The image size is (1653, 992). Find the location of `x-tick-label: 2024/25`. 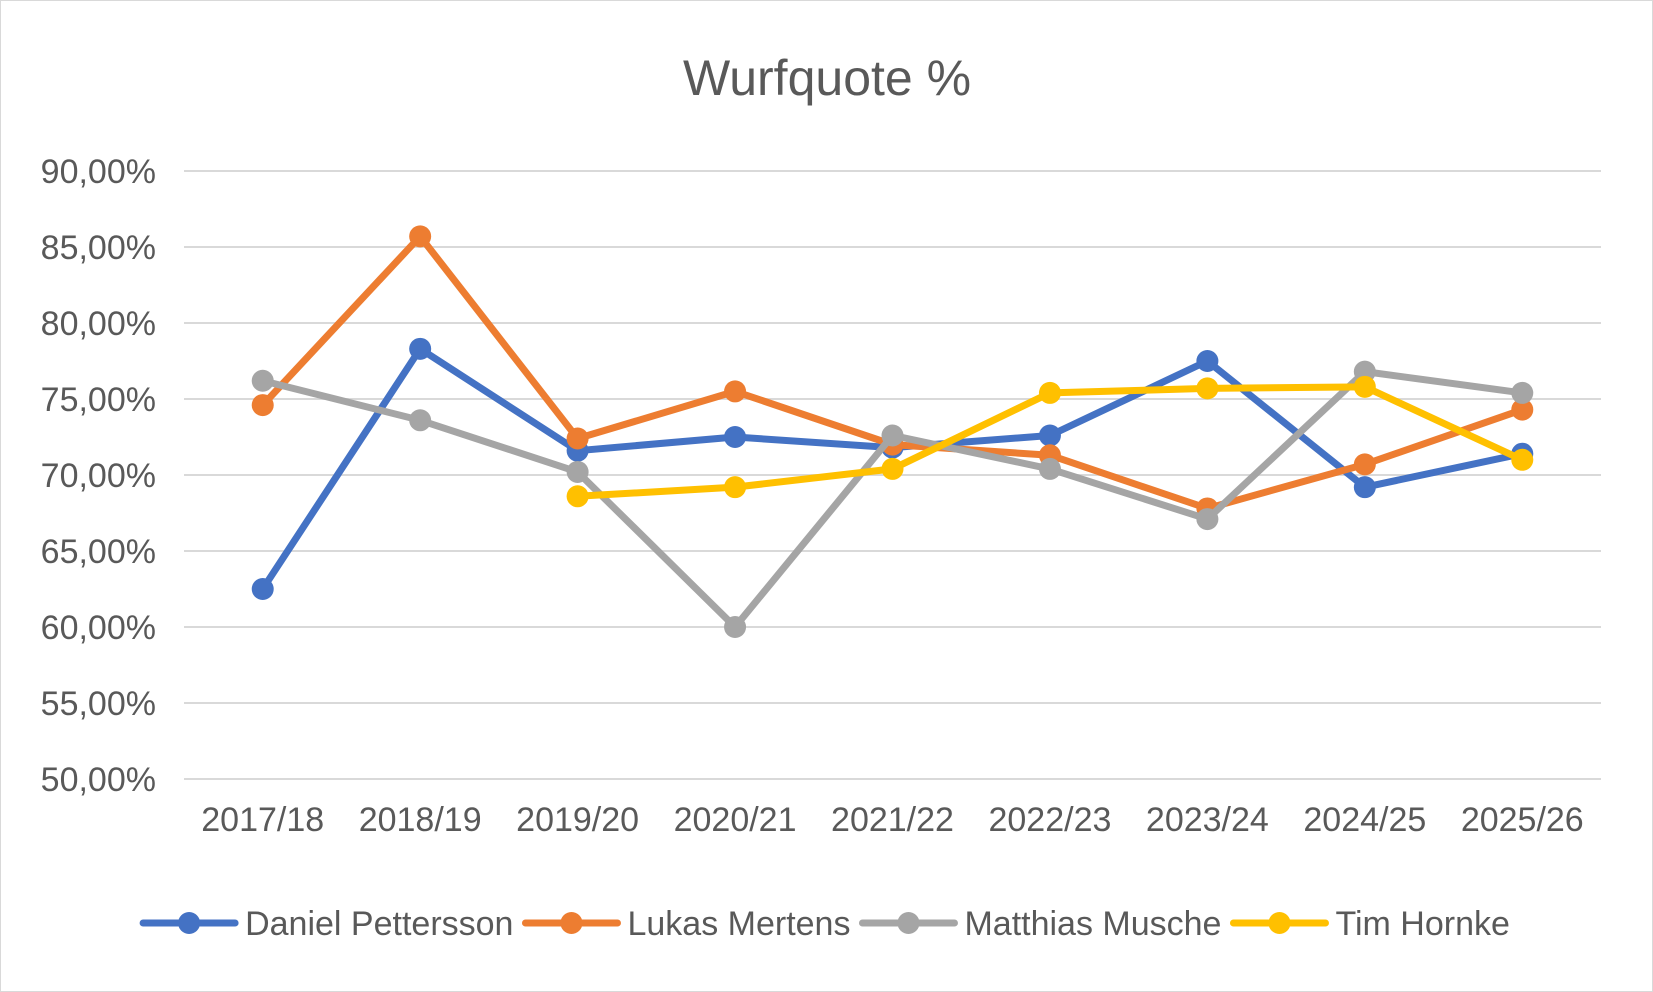

x-tick-label: 2024/25 is located at coordinates (1364, 820).